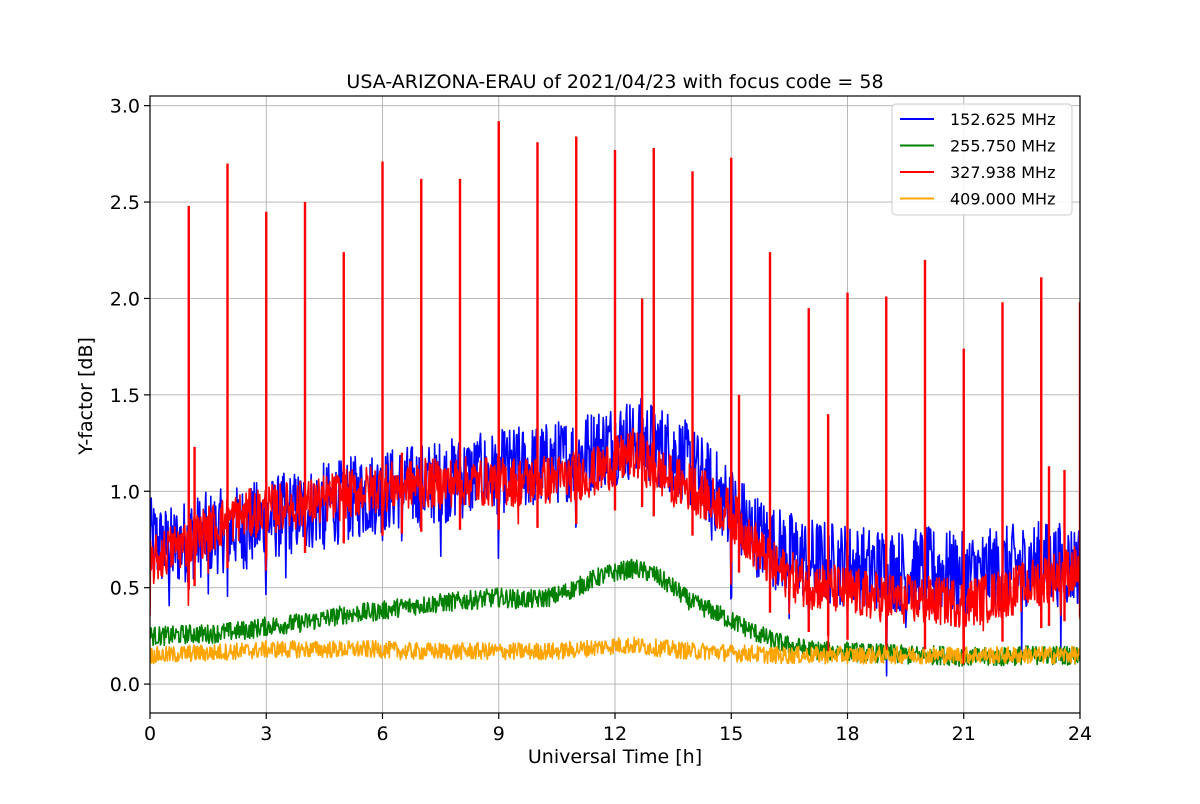 This screenshot has height=804, width=1200. Describe the element at coordinates (125, 492) in the screenshot. I see `y-tick-label-2: 1.0` at that location.